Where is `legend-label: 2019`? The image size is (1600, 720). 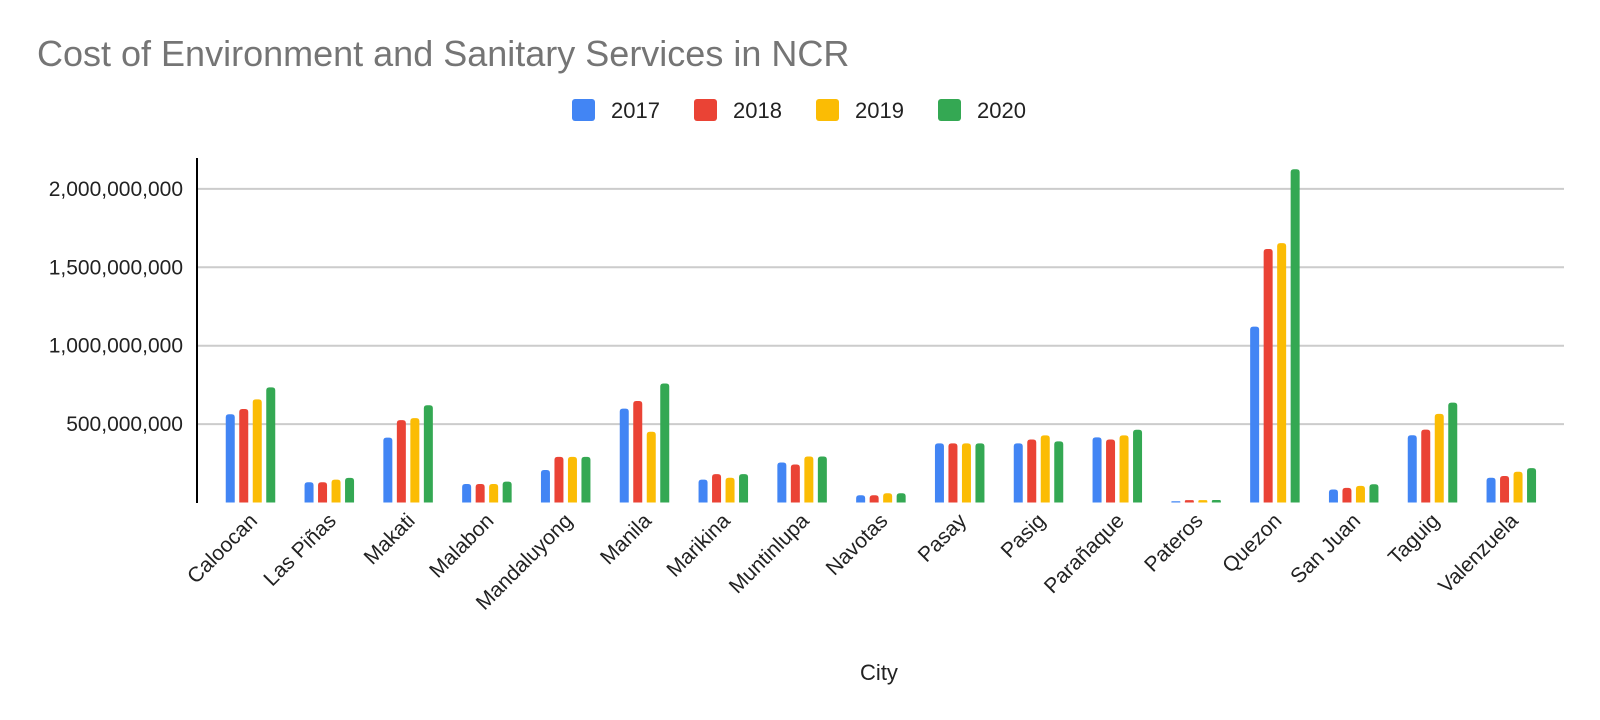 legend-label: 2019 is located at coordinates (879, 110).